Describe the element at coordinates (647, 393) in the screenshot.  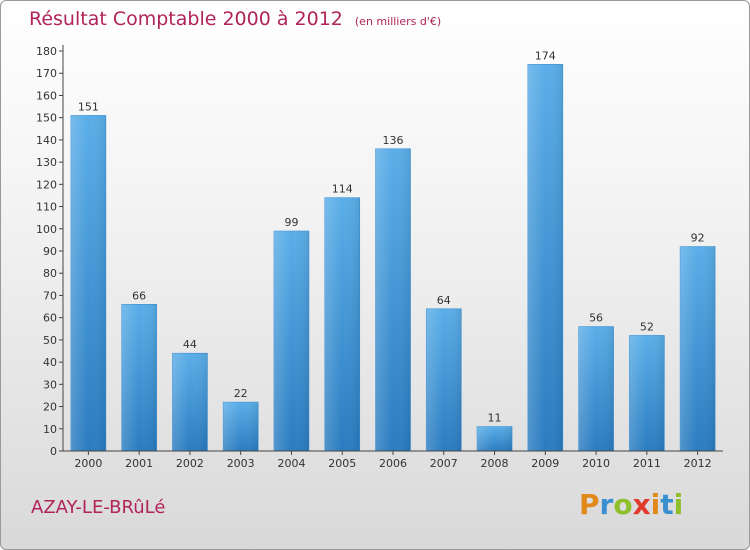
I see `bar-shine-2011` at that location.